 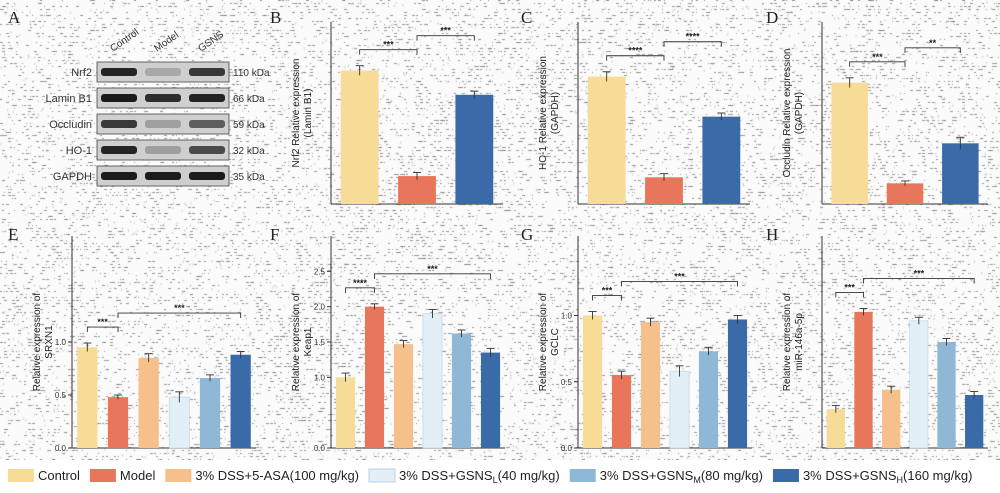 I want to click on y-tick-label: 2.5, so click(x=320, y=271).